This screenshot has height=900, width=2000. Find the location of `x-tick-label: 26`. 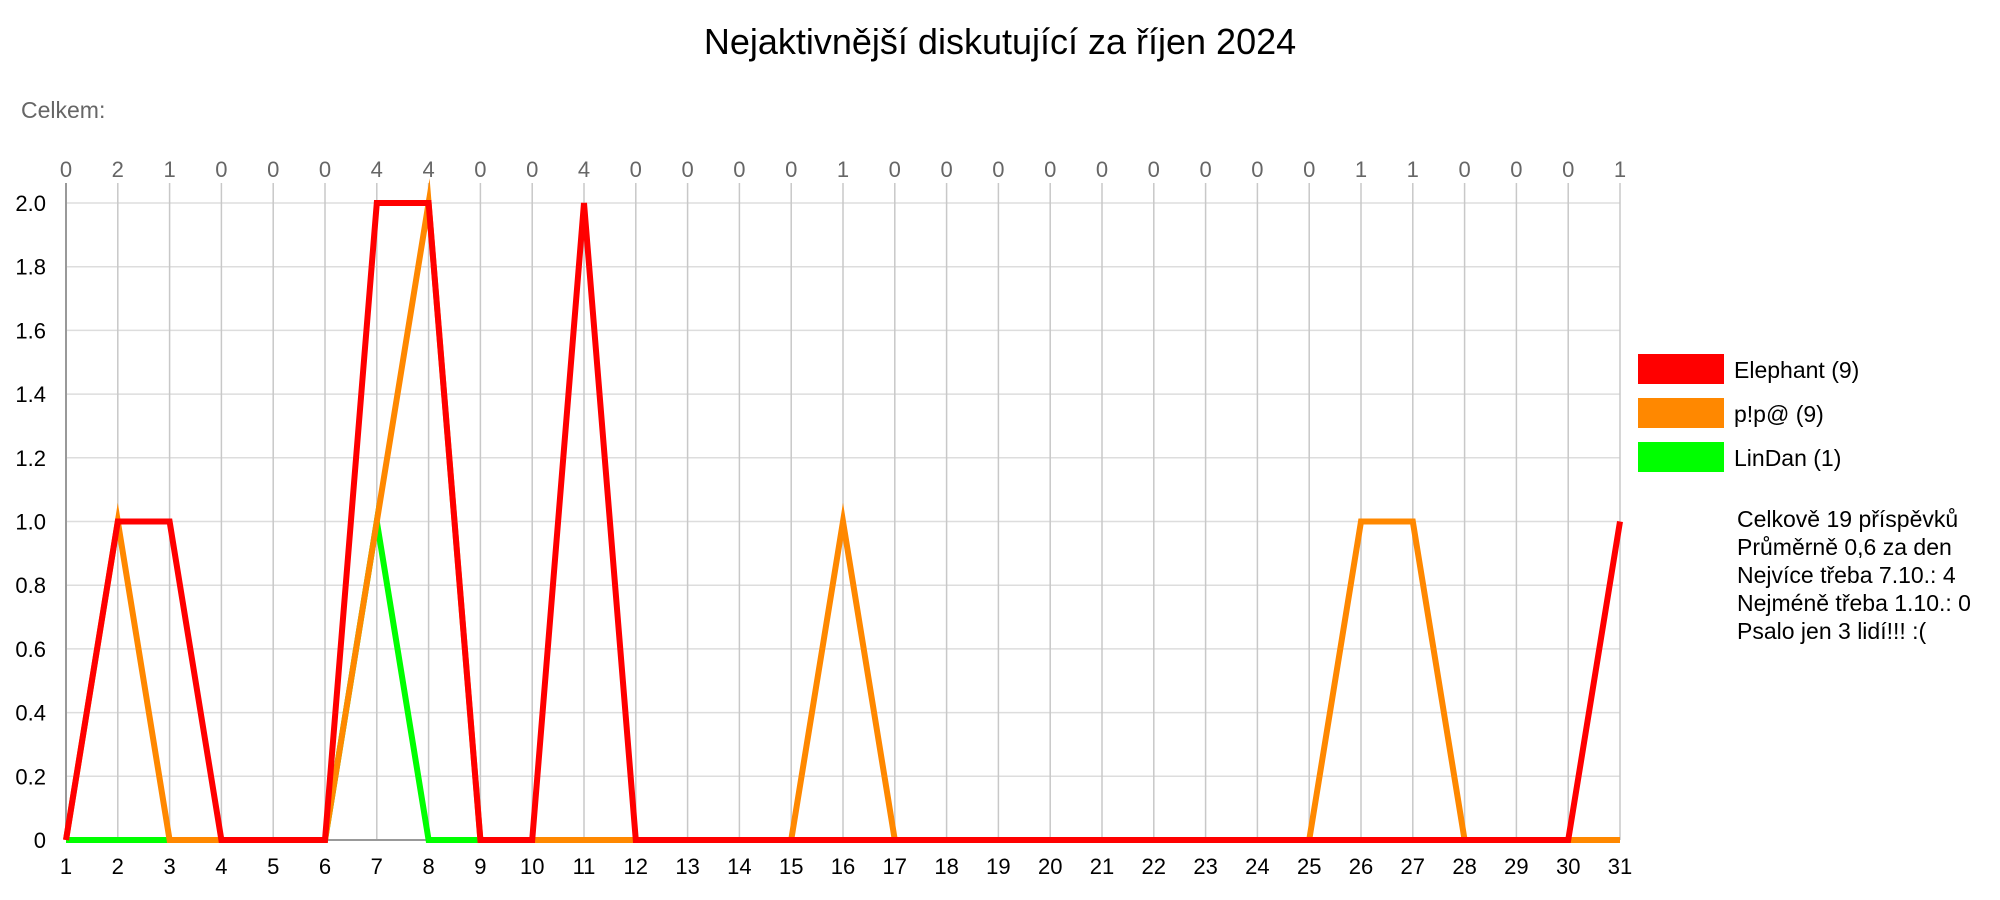

x-tick-label: 26 is located at coordinates (1361, 866).